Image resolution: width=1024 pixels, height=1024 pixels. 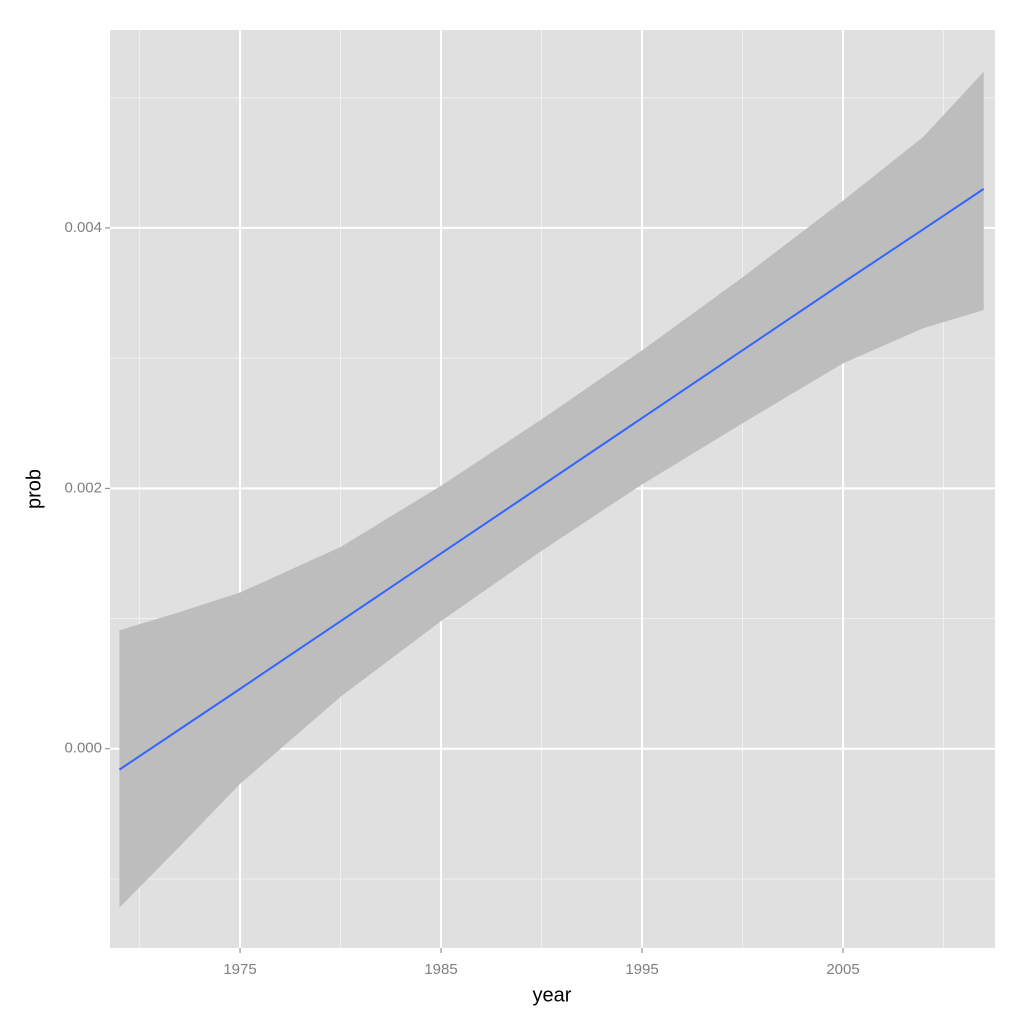 I want to click on y-tick-label: 0.000, so click(x=83, y=748).